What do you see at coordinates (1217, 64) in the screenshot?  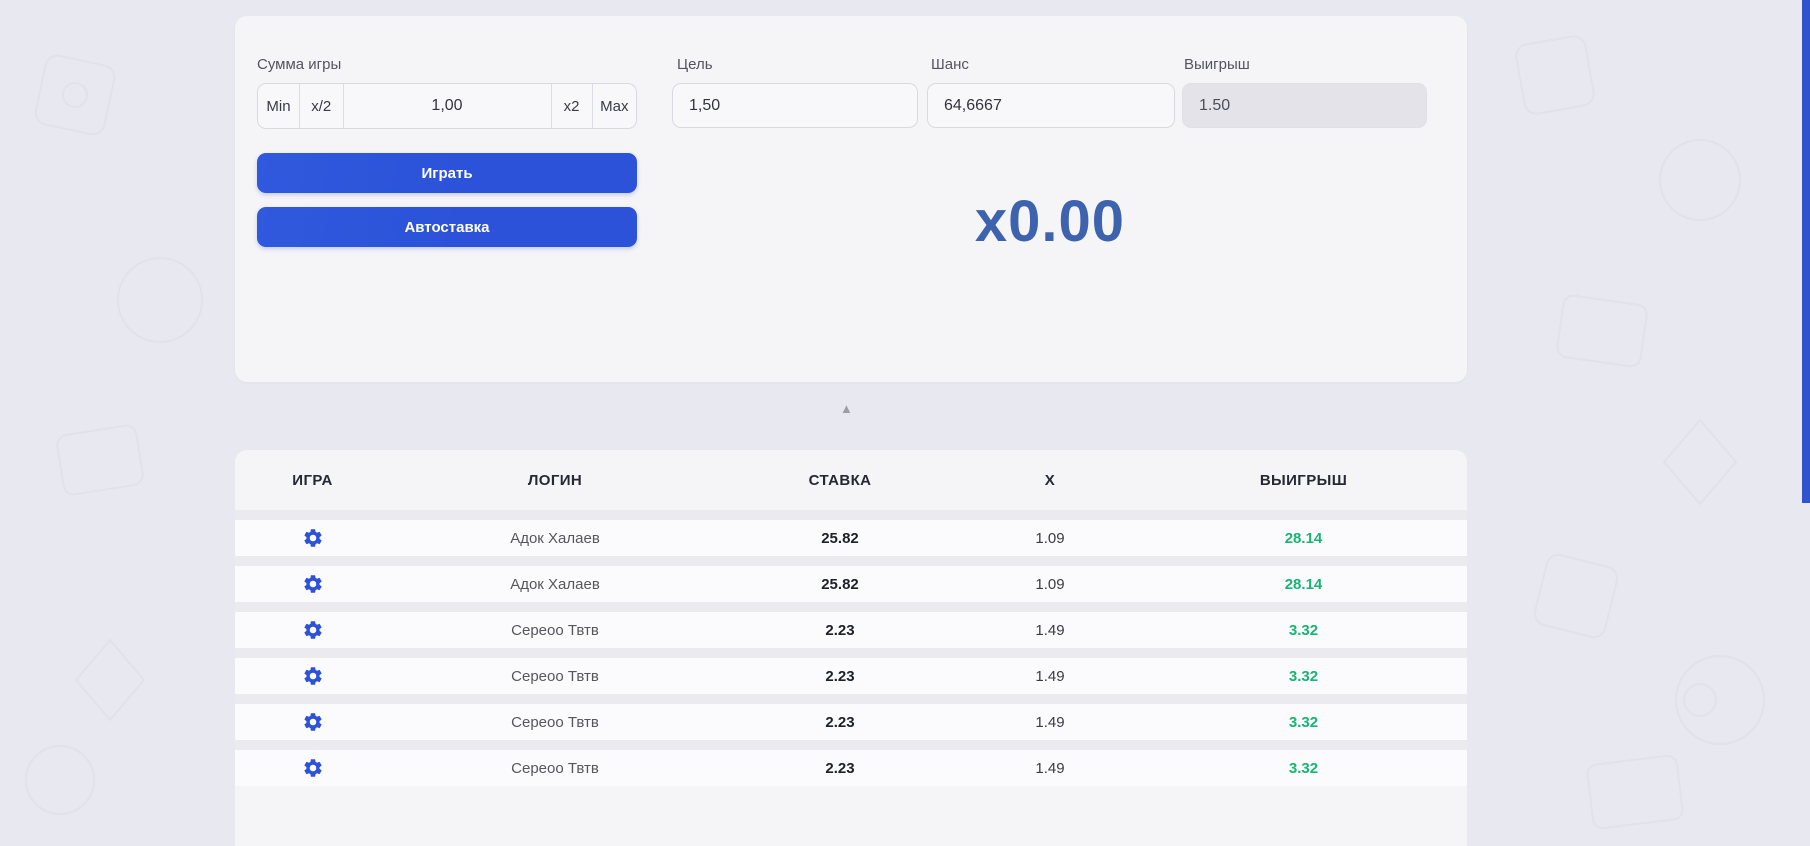 I see `win-label: Выигрыш` at bounding box center [1217, 64].